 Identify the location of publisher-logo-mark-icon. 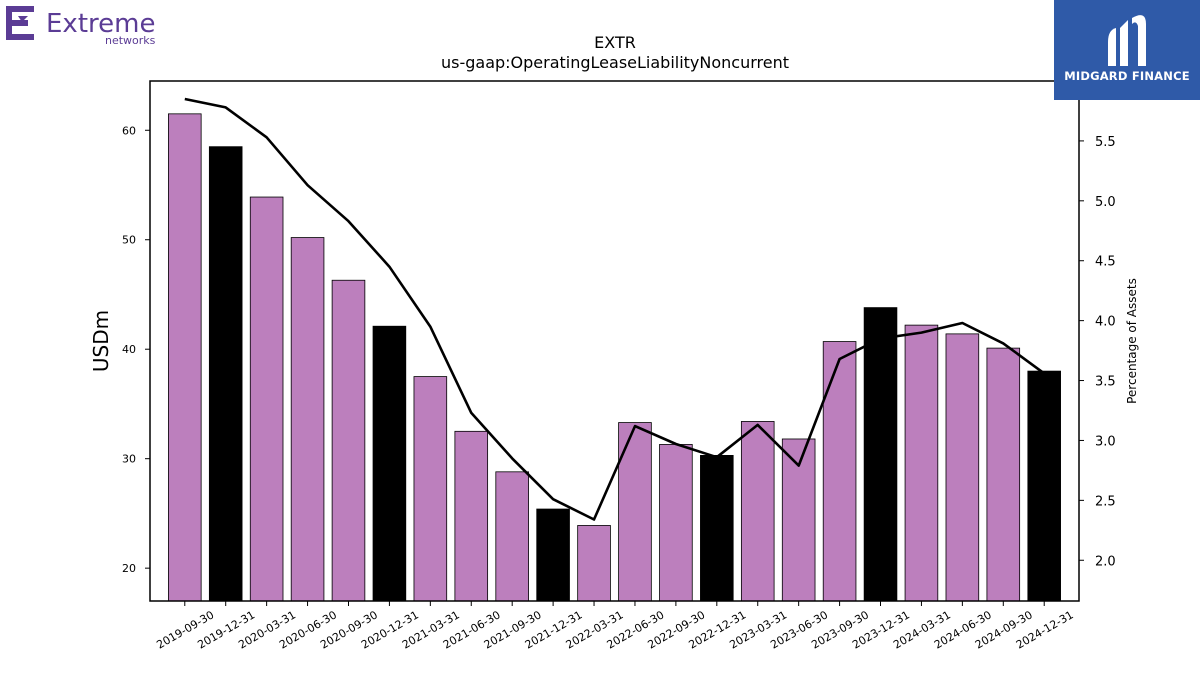
(1127, 41).